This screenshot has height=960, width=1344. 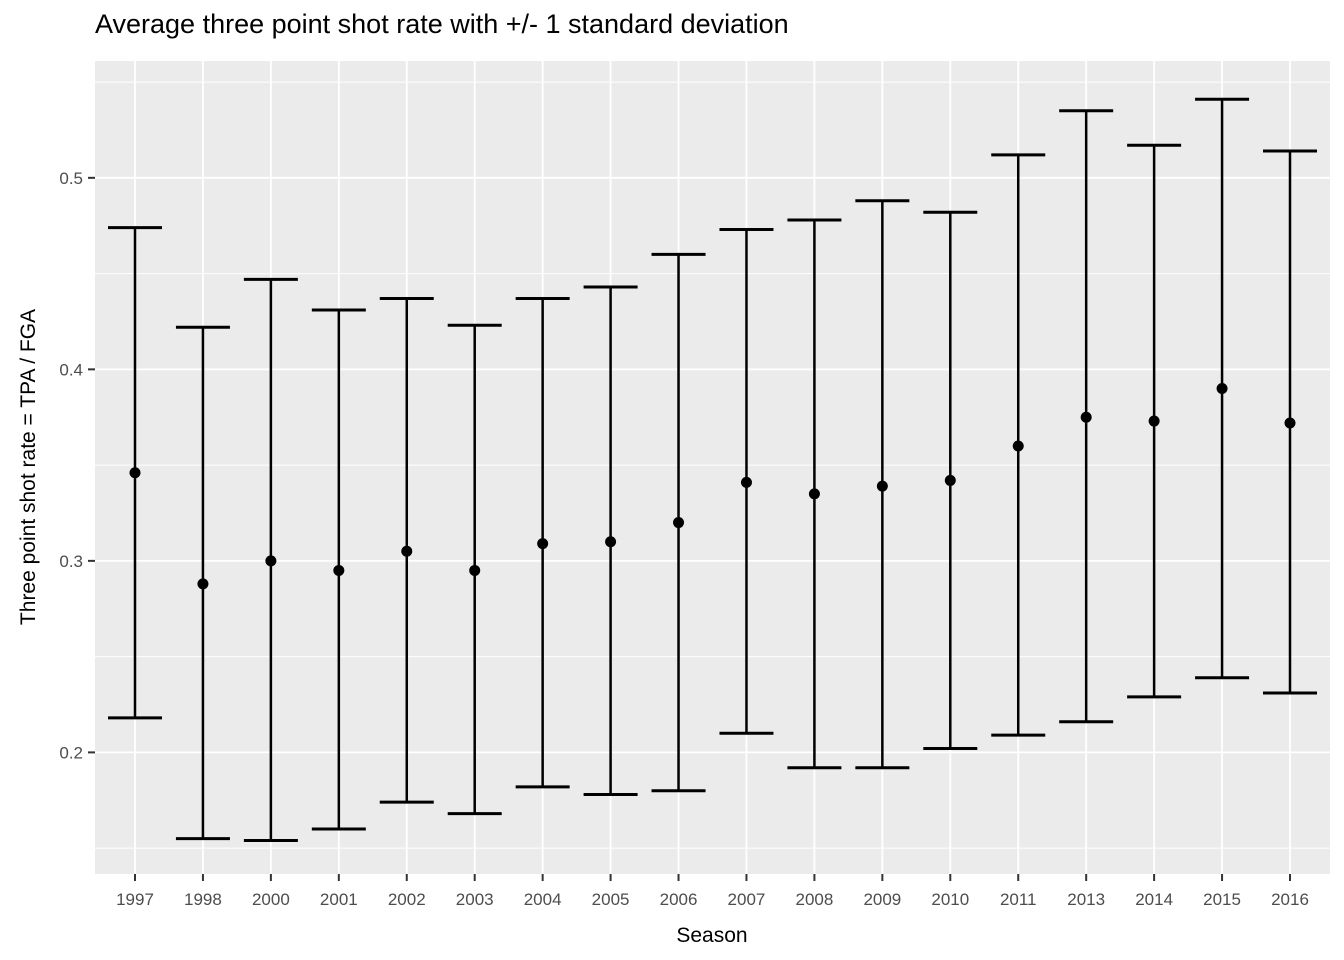 I want to click on errorbar-2000, so click(x=270, y=559).